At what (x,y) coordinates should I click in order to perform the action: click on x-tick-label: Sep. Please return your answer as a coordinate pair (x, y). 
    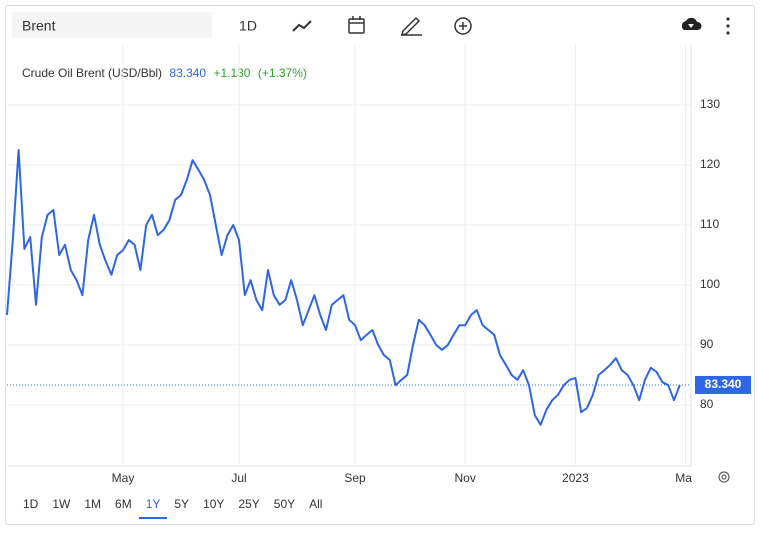
    Looking at the image, I should click on (355, 478).